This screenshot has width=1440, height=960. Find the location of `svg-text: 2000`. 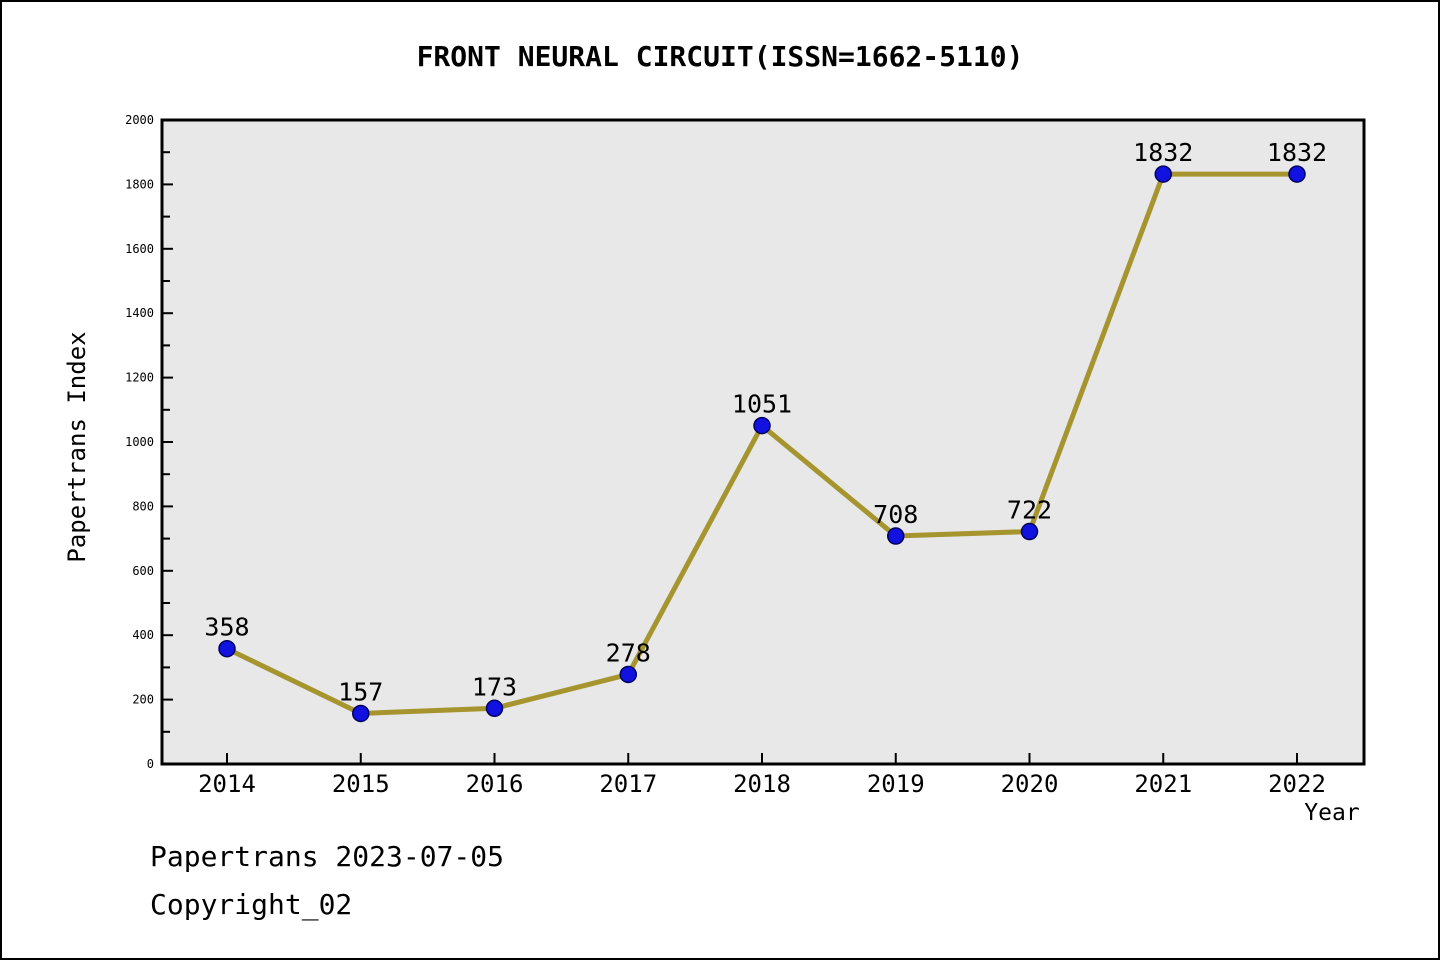

svg-text: 2000 is located at coordinates (139, 120).